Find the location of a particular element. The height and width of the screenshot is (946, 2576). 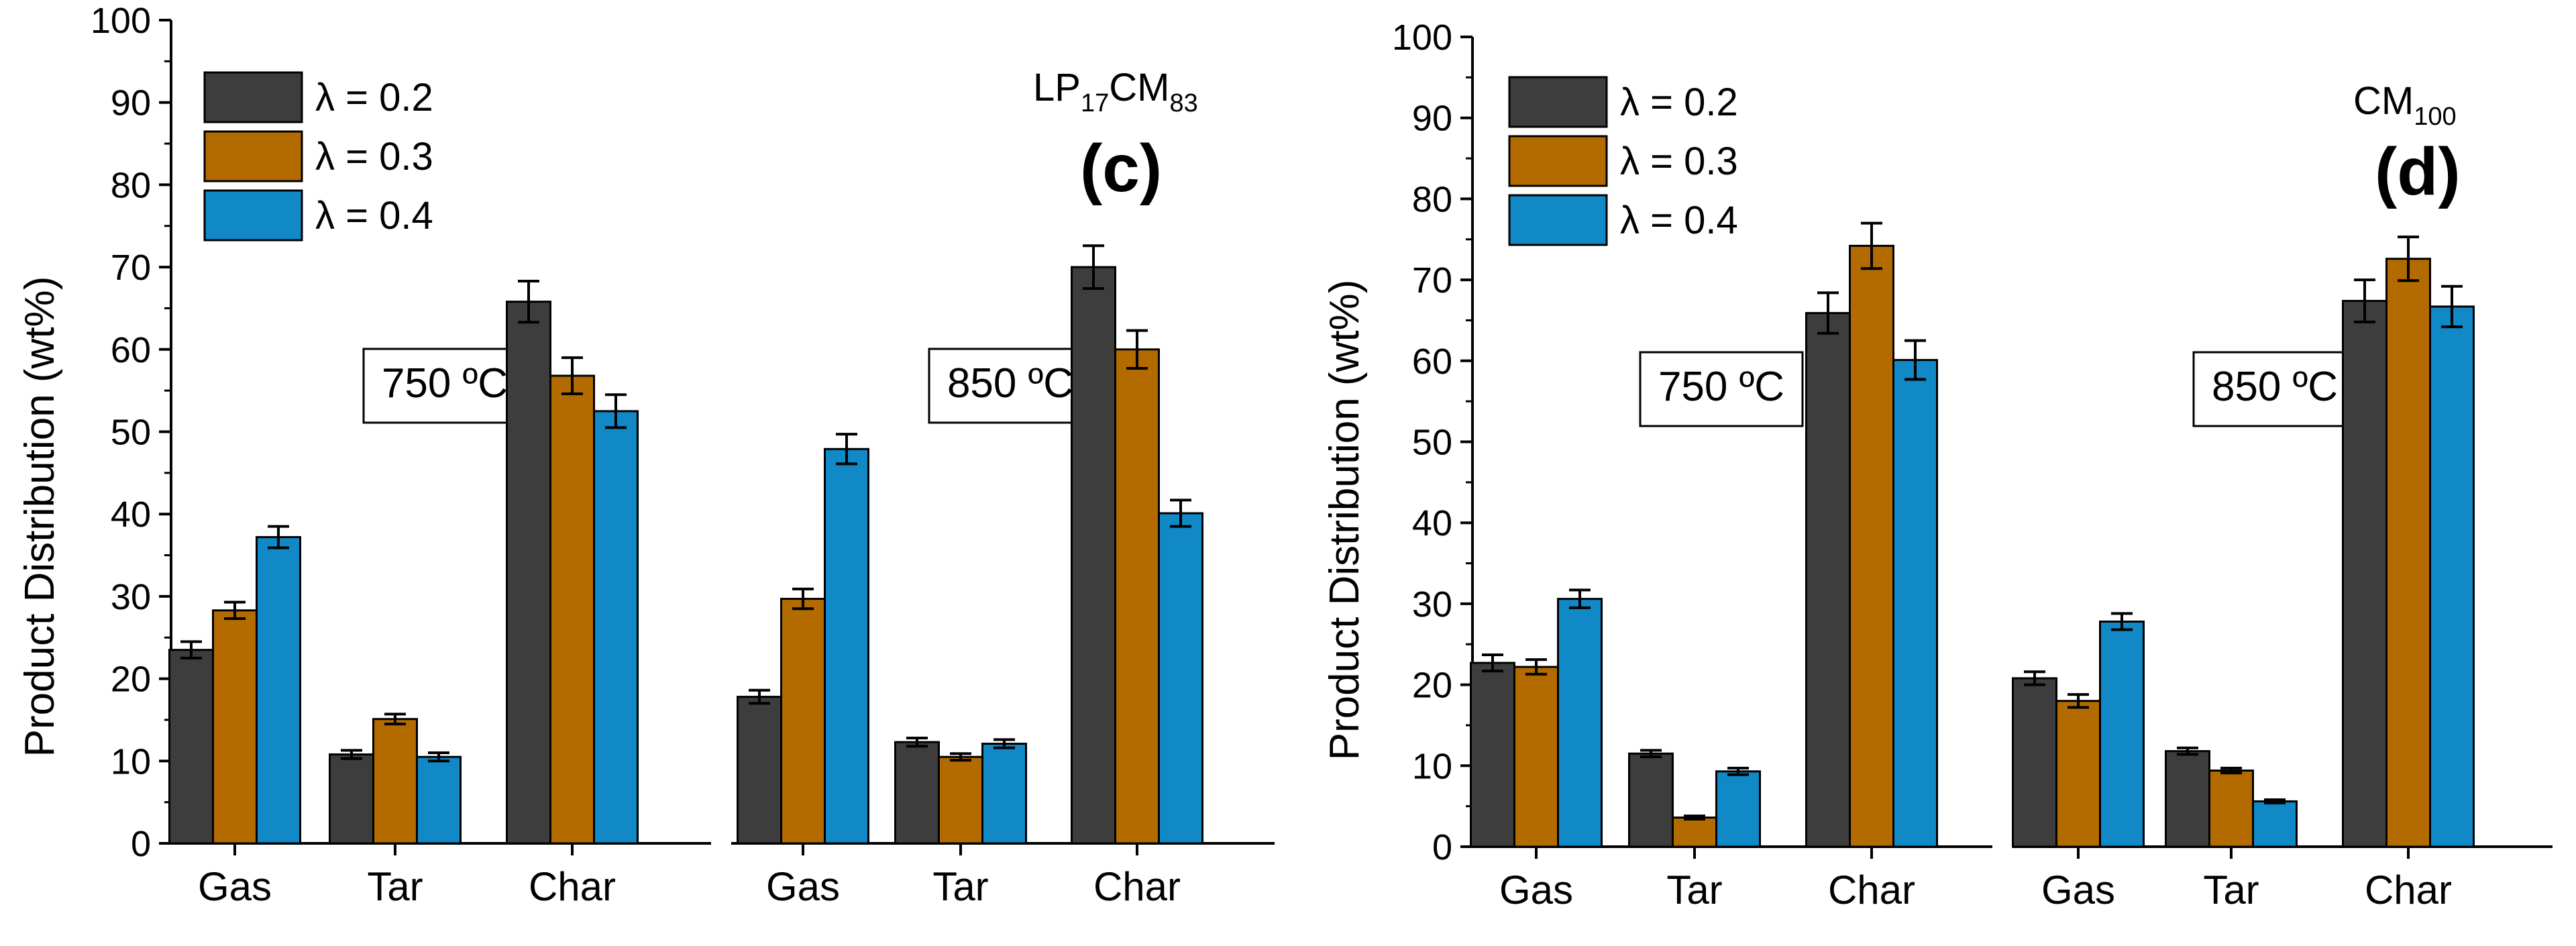

panel-c-ytick-label: 20 is located at coordinates (131, 680).